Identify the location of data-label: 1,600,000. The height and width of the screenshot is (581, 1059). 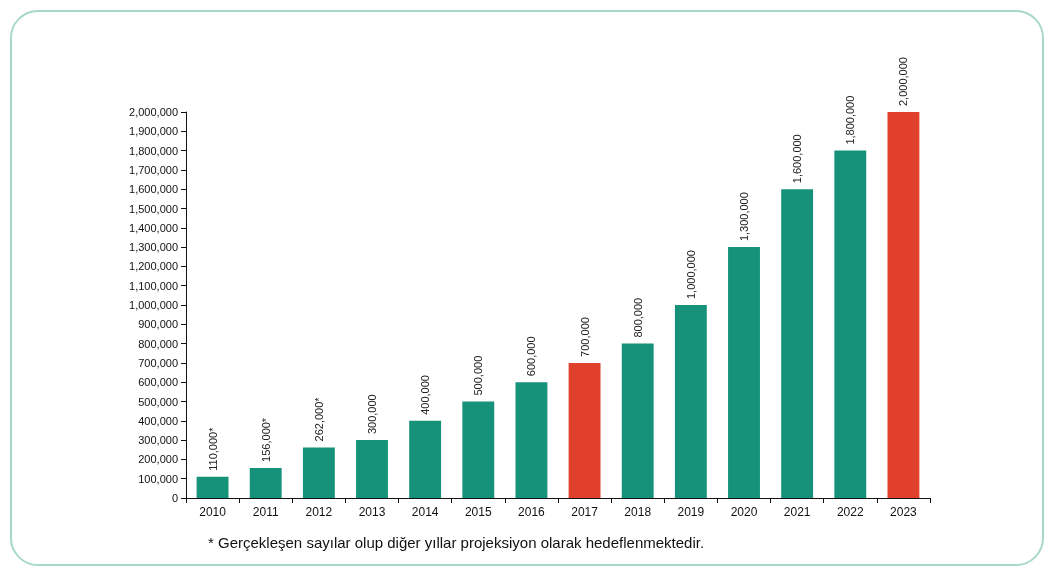
(797, 159).